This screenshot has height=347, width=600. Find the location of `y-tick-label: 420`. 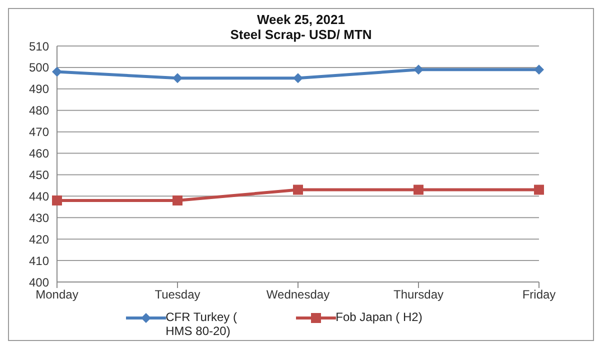

y-tick-label: 420 is located at coordinates (39, 239).